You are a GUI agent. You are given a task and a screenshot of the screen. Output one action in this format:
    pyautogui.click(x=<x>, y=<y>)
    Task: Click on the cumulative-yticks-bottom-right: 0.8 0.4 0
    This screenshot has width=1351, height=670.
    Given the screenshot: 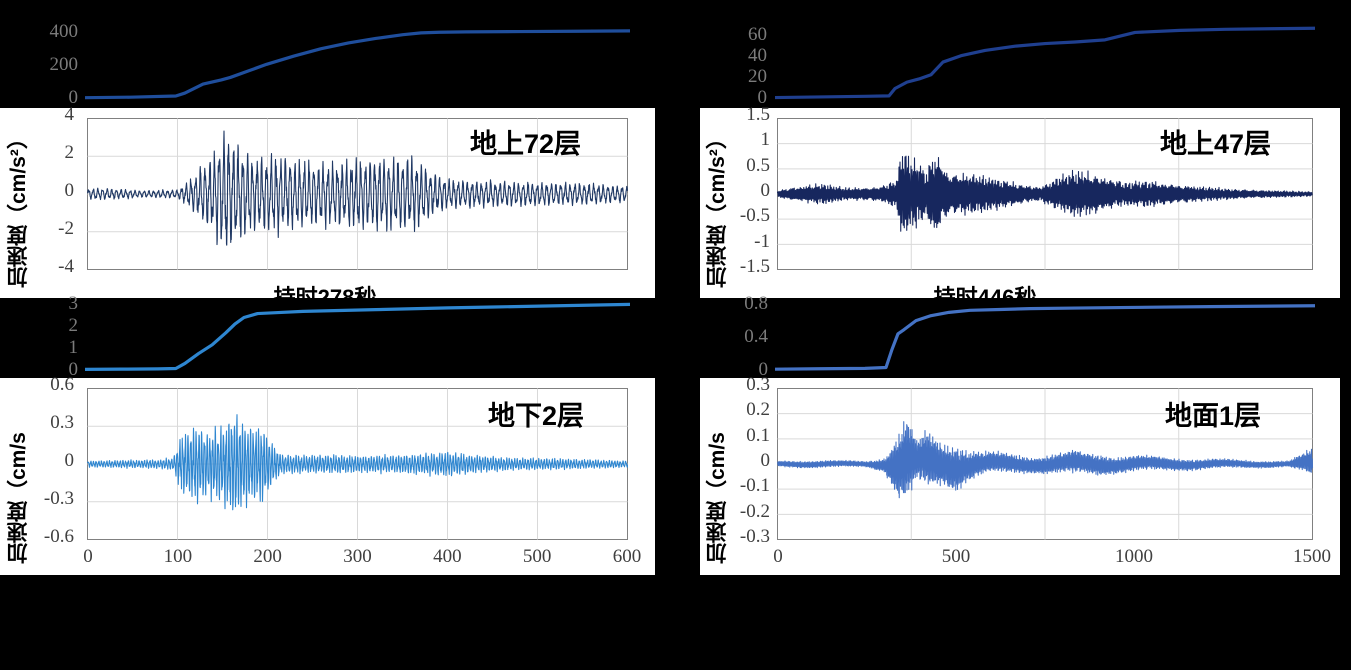 What is the action you would take?
    pyautogui.click(x=734, y=337)
    